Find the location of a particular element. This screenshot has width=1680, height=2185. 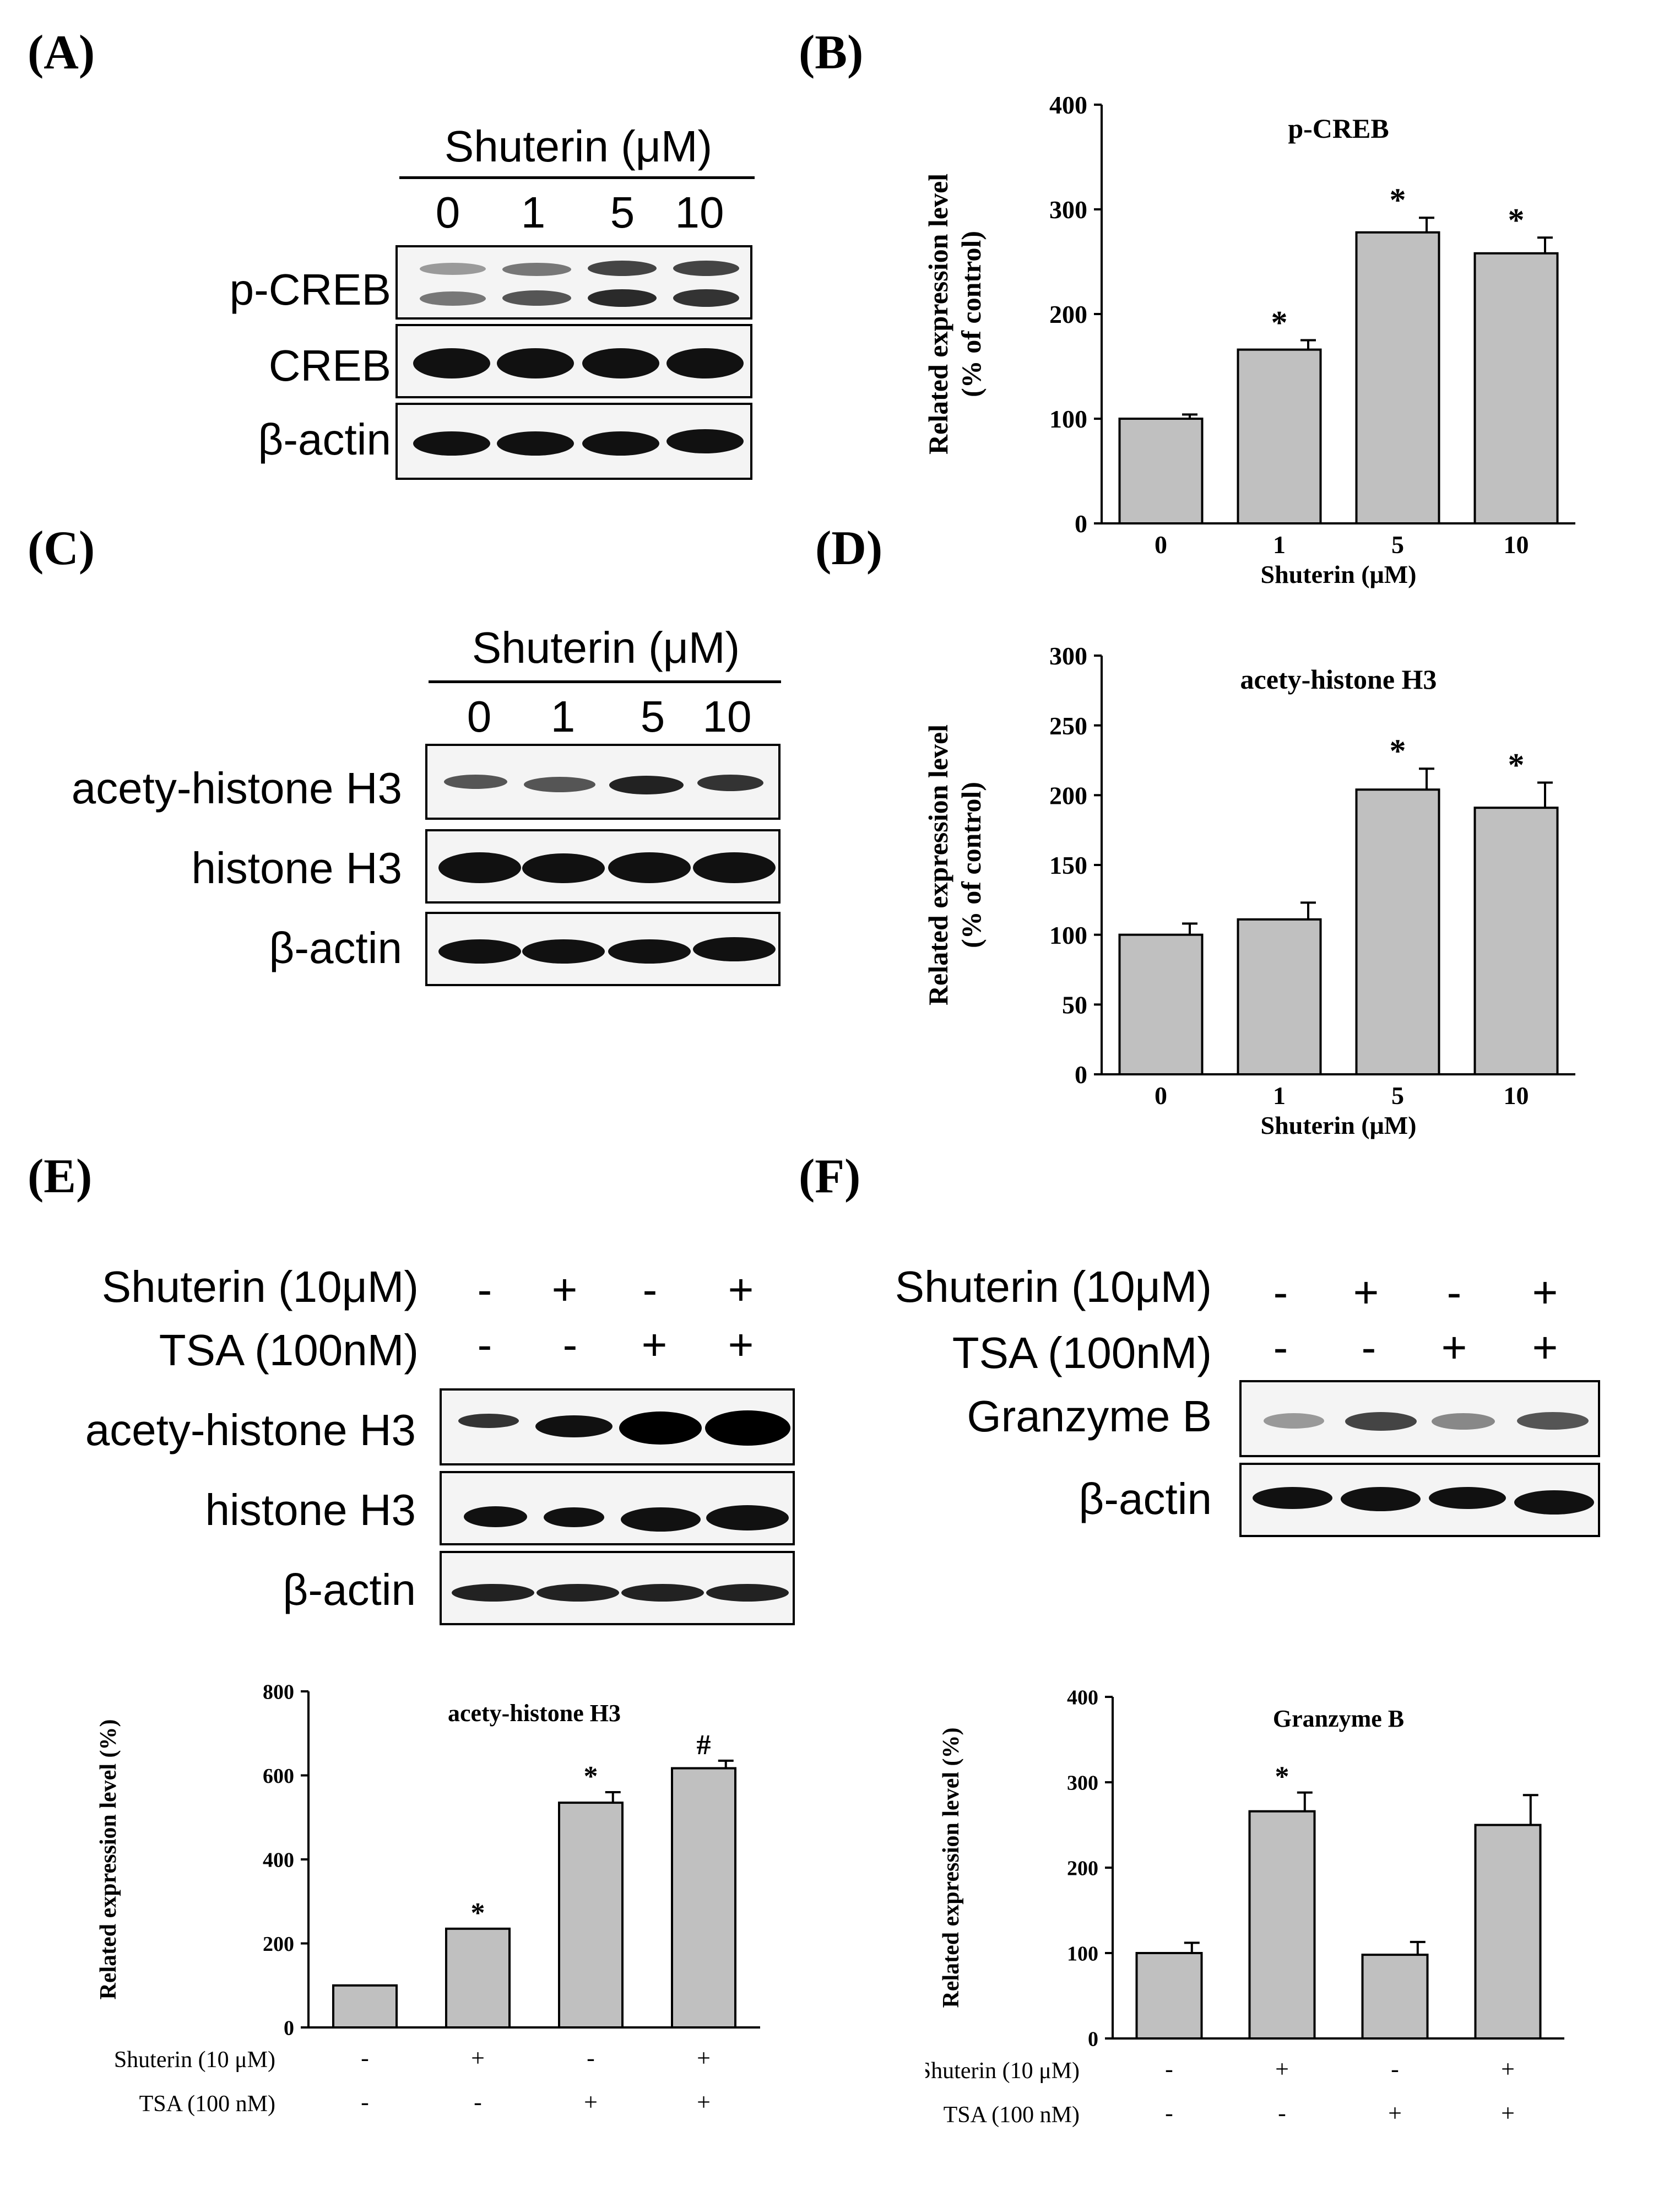

y-tick-label: 0 is located at coordinates (1081, 1075).